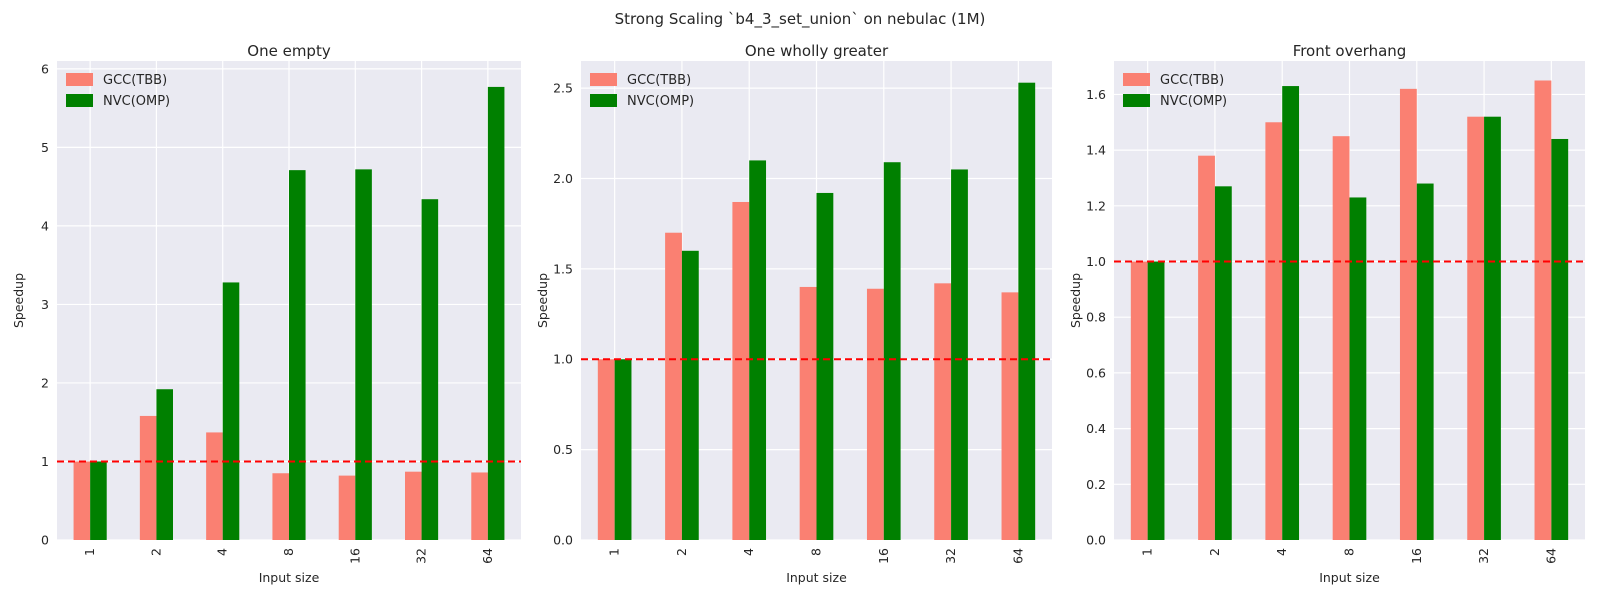  What do you see at coordinates (1096, 484) in the screenshot?
I see `y-tick-label: 0.2` at bounding box center [1096, 484].